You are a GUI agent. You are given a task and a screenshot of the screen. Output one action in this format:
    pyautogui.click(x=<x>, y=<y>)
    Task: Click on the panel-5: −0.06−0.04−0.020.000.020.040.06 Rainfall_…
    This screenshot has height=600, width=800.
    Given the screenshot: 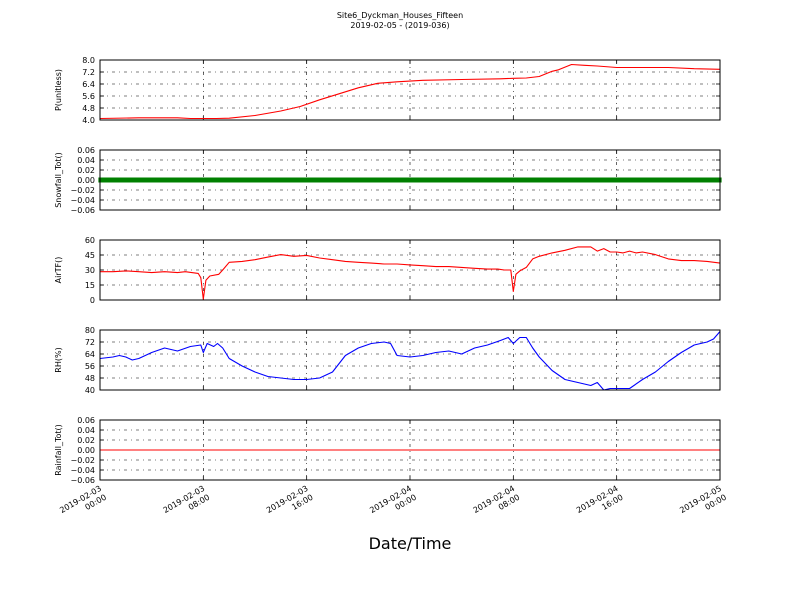 What is the action you would take?
    pyautogui.click(x=387, y=450)
    